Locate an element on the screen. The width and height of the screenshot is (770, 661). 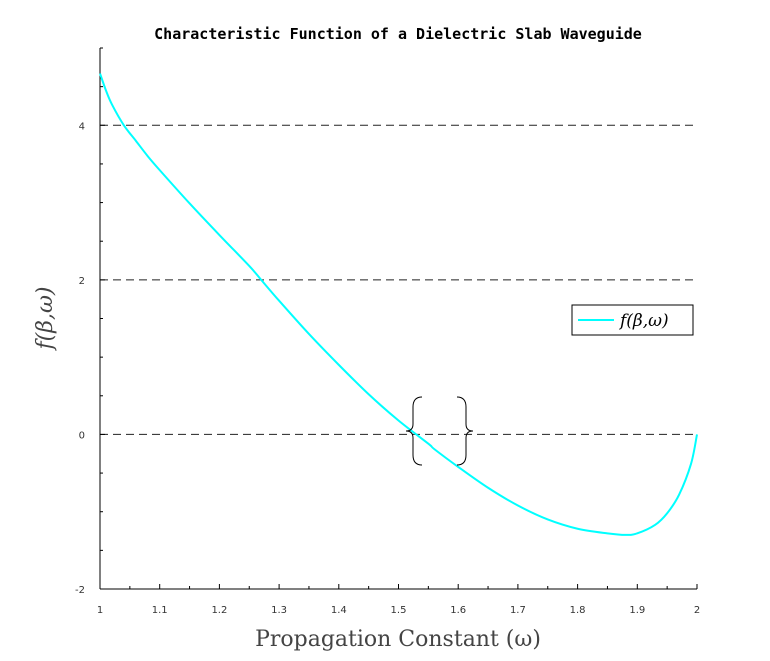
y-tick-label: 2 is located at coordinates (82, 281).